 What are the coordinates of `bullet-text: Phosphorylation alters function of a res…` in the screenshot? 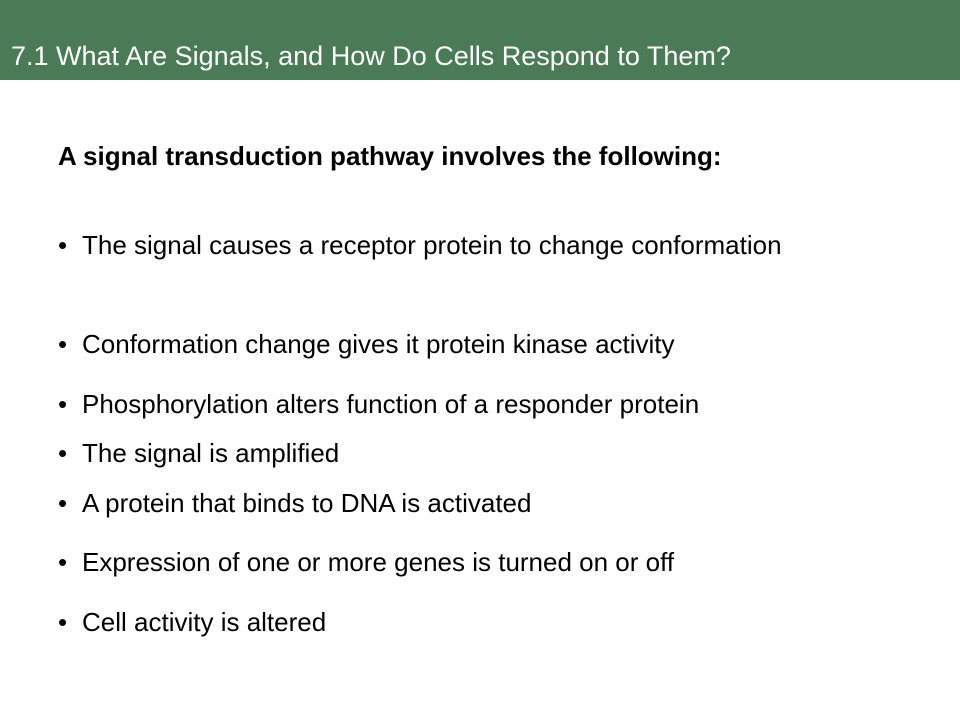 It's located at (391, 404).